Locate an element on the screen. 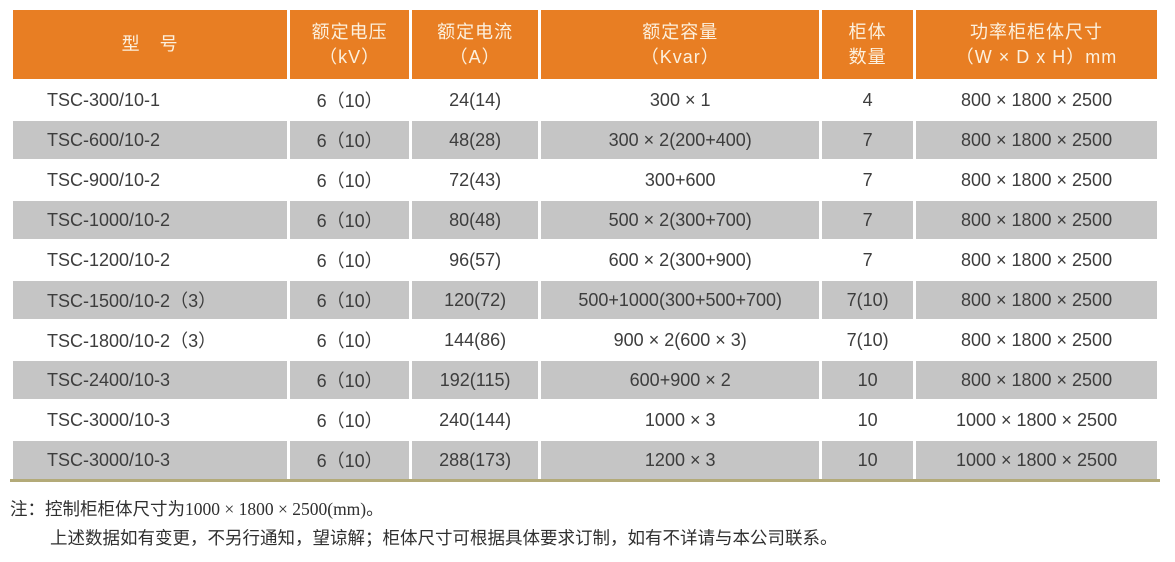 The height and width of the screenshot is (562, 1175). table-cell: 144(86) is located at coordinates (475, 340).